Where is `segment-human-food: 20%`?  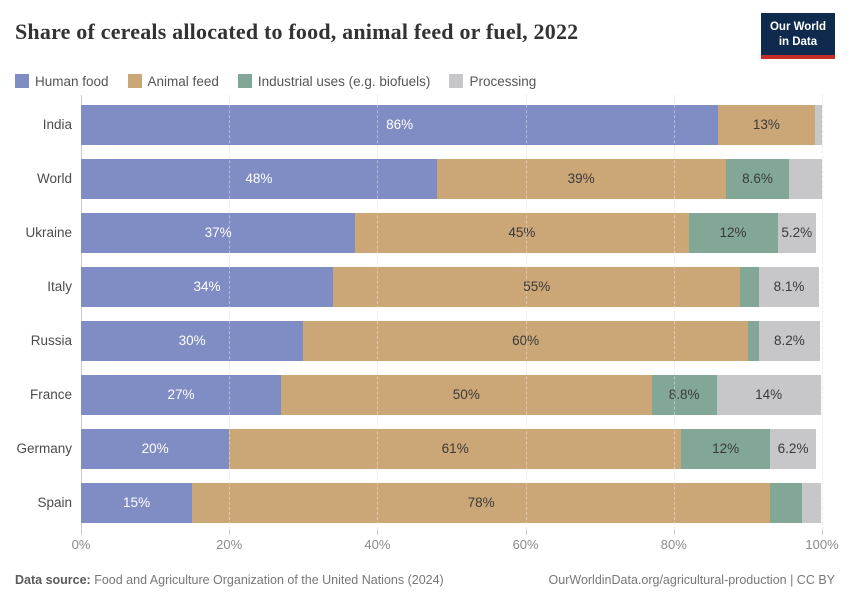 segment-human-food: 20% is located at coordinates (155, 448).